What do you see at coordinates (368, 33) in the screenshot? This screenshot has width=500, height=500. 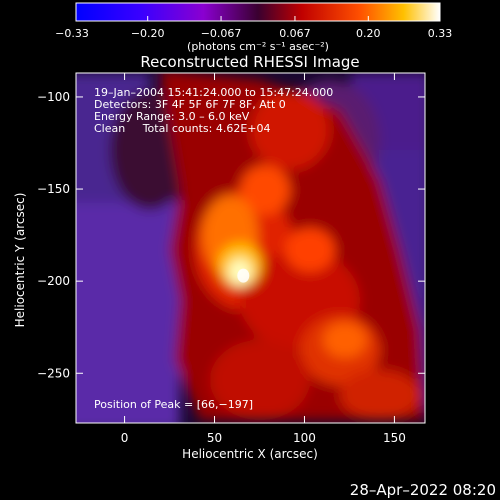 I see `colorbar-tick-label: 0.20` at bounding box center [368, 33].